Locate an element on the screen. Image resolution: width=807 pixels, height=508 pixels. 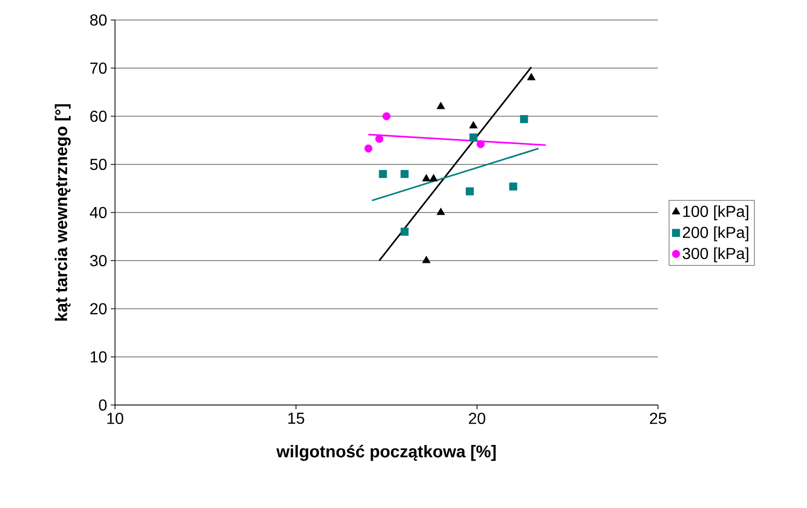
y-tick-label: 40 is located at coordinates (98, 212).